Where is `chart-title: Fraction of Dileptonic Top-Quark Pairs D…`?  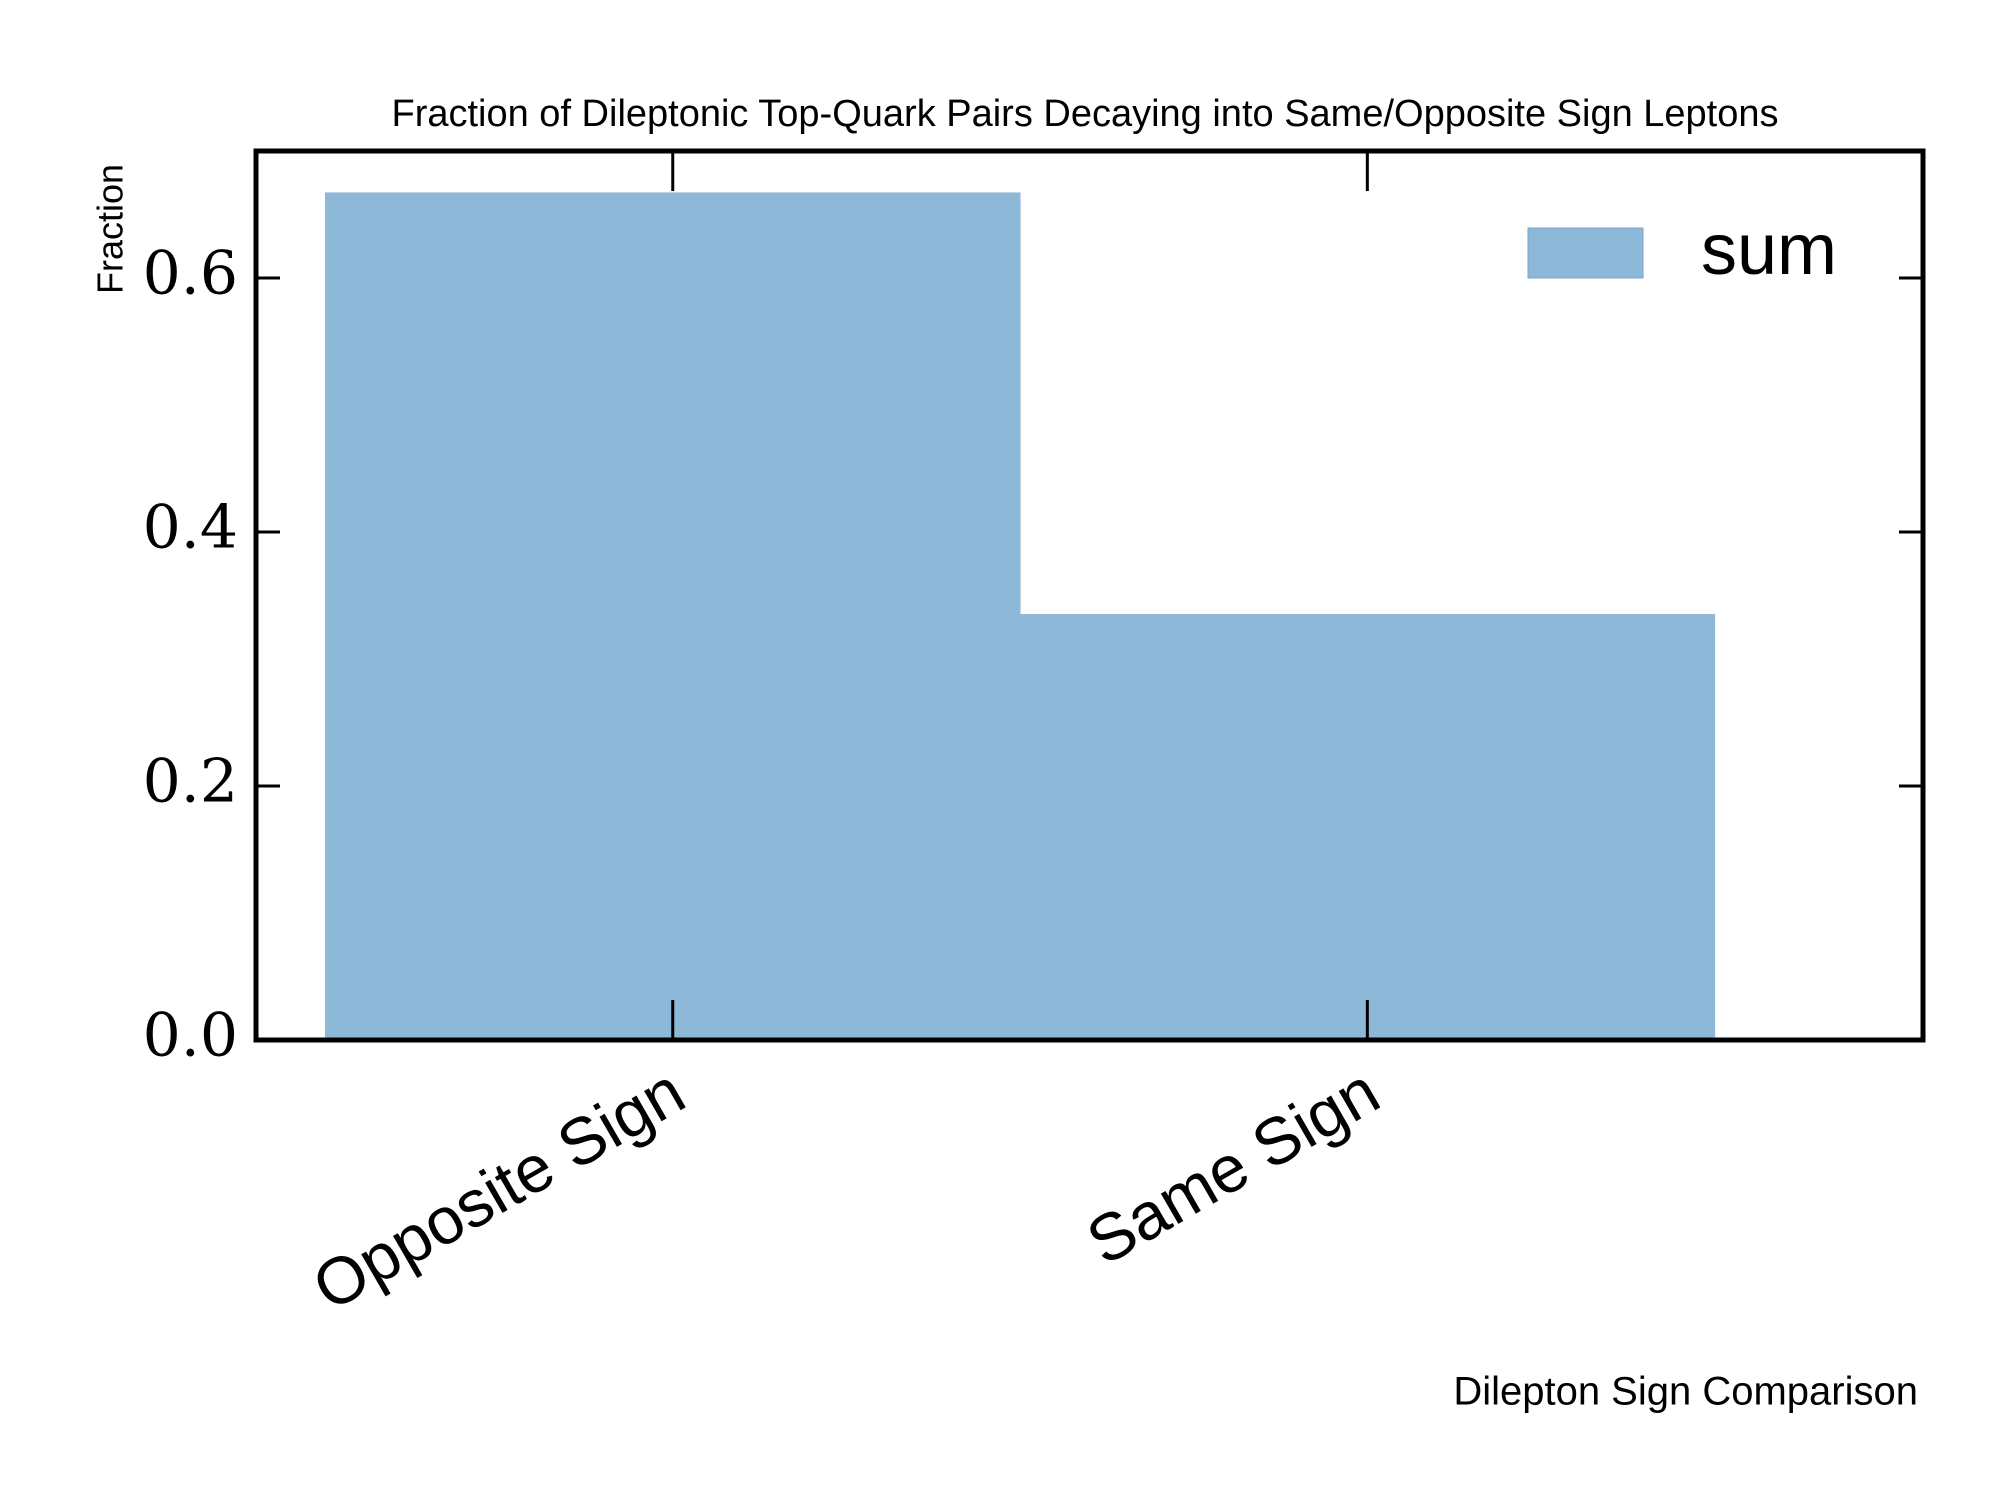
chart-title: Fraction of Dileptonic Top-Quark Pairs D… is located at coordinates (1084, 114).